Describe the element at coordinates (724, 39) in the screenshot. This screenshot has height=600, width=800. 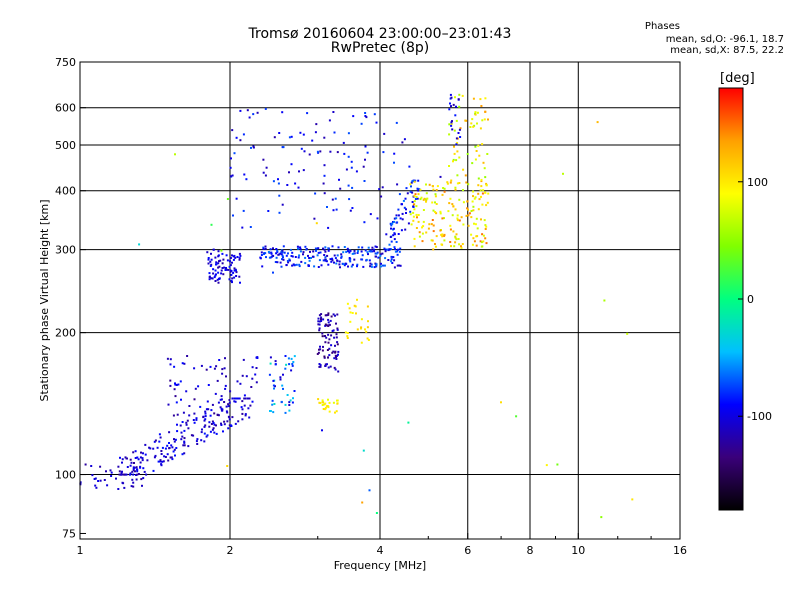
I see `stats-o-mode: mean, sd,O: -96.1, 18.7` at that location.